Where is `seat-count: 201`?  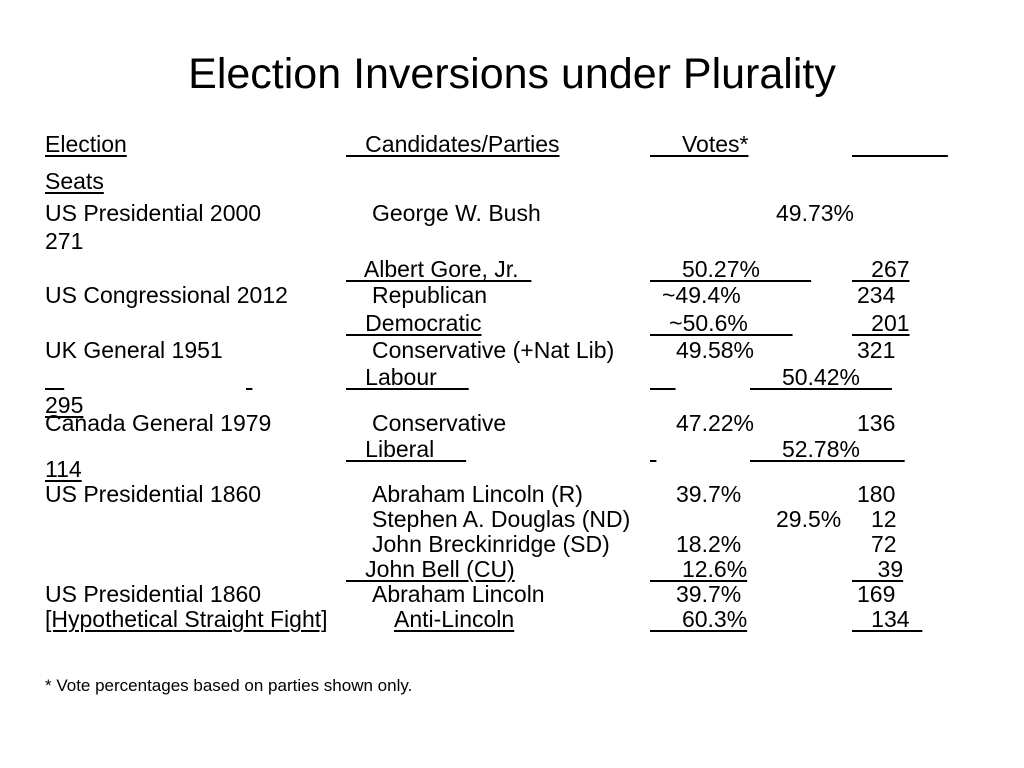 seat-count: 201 is located at coordinates (881, 323).